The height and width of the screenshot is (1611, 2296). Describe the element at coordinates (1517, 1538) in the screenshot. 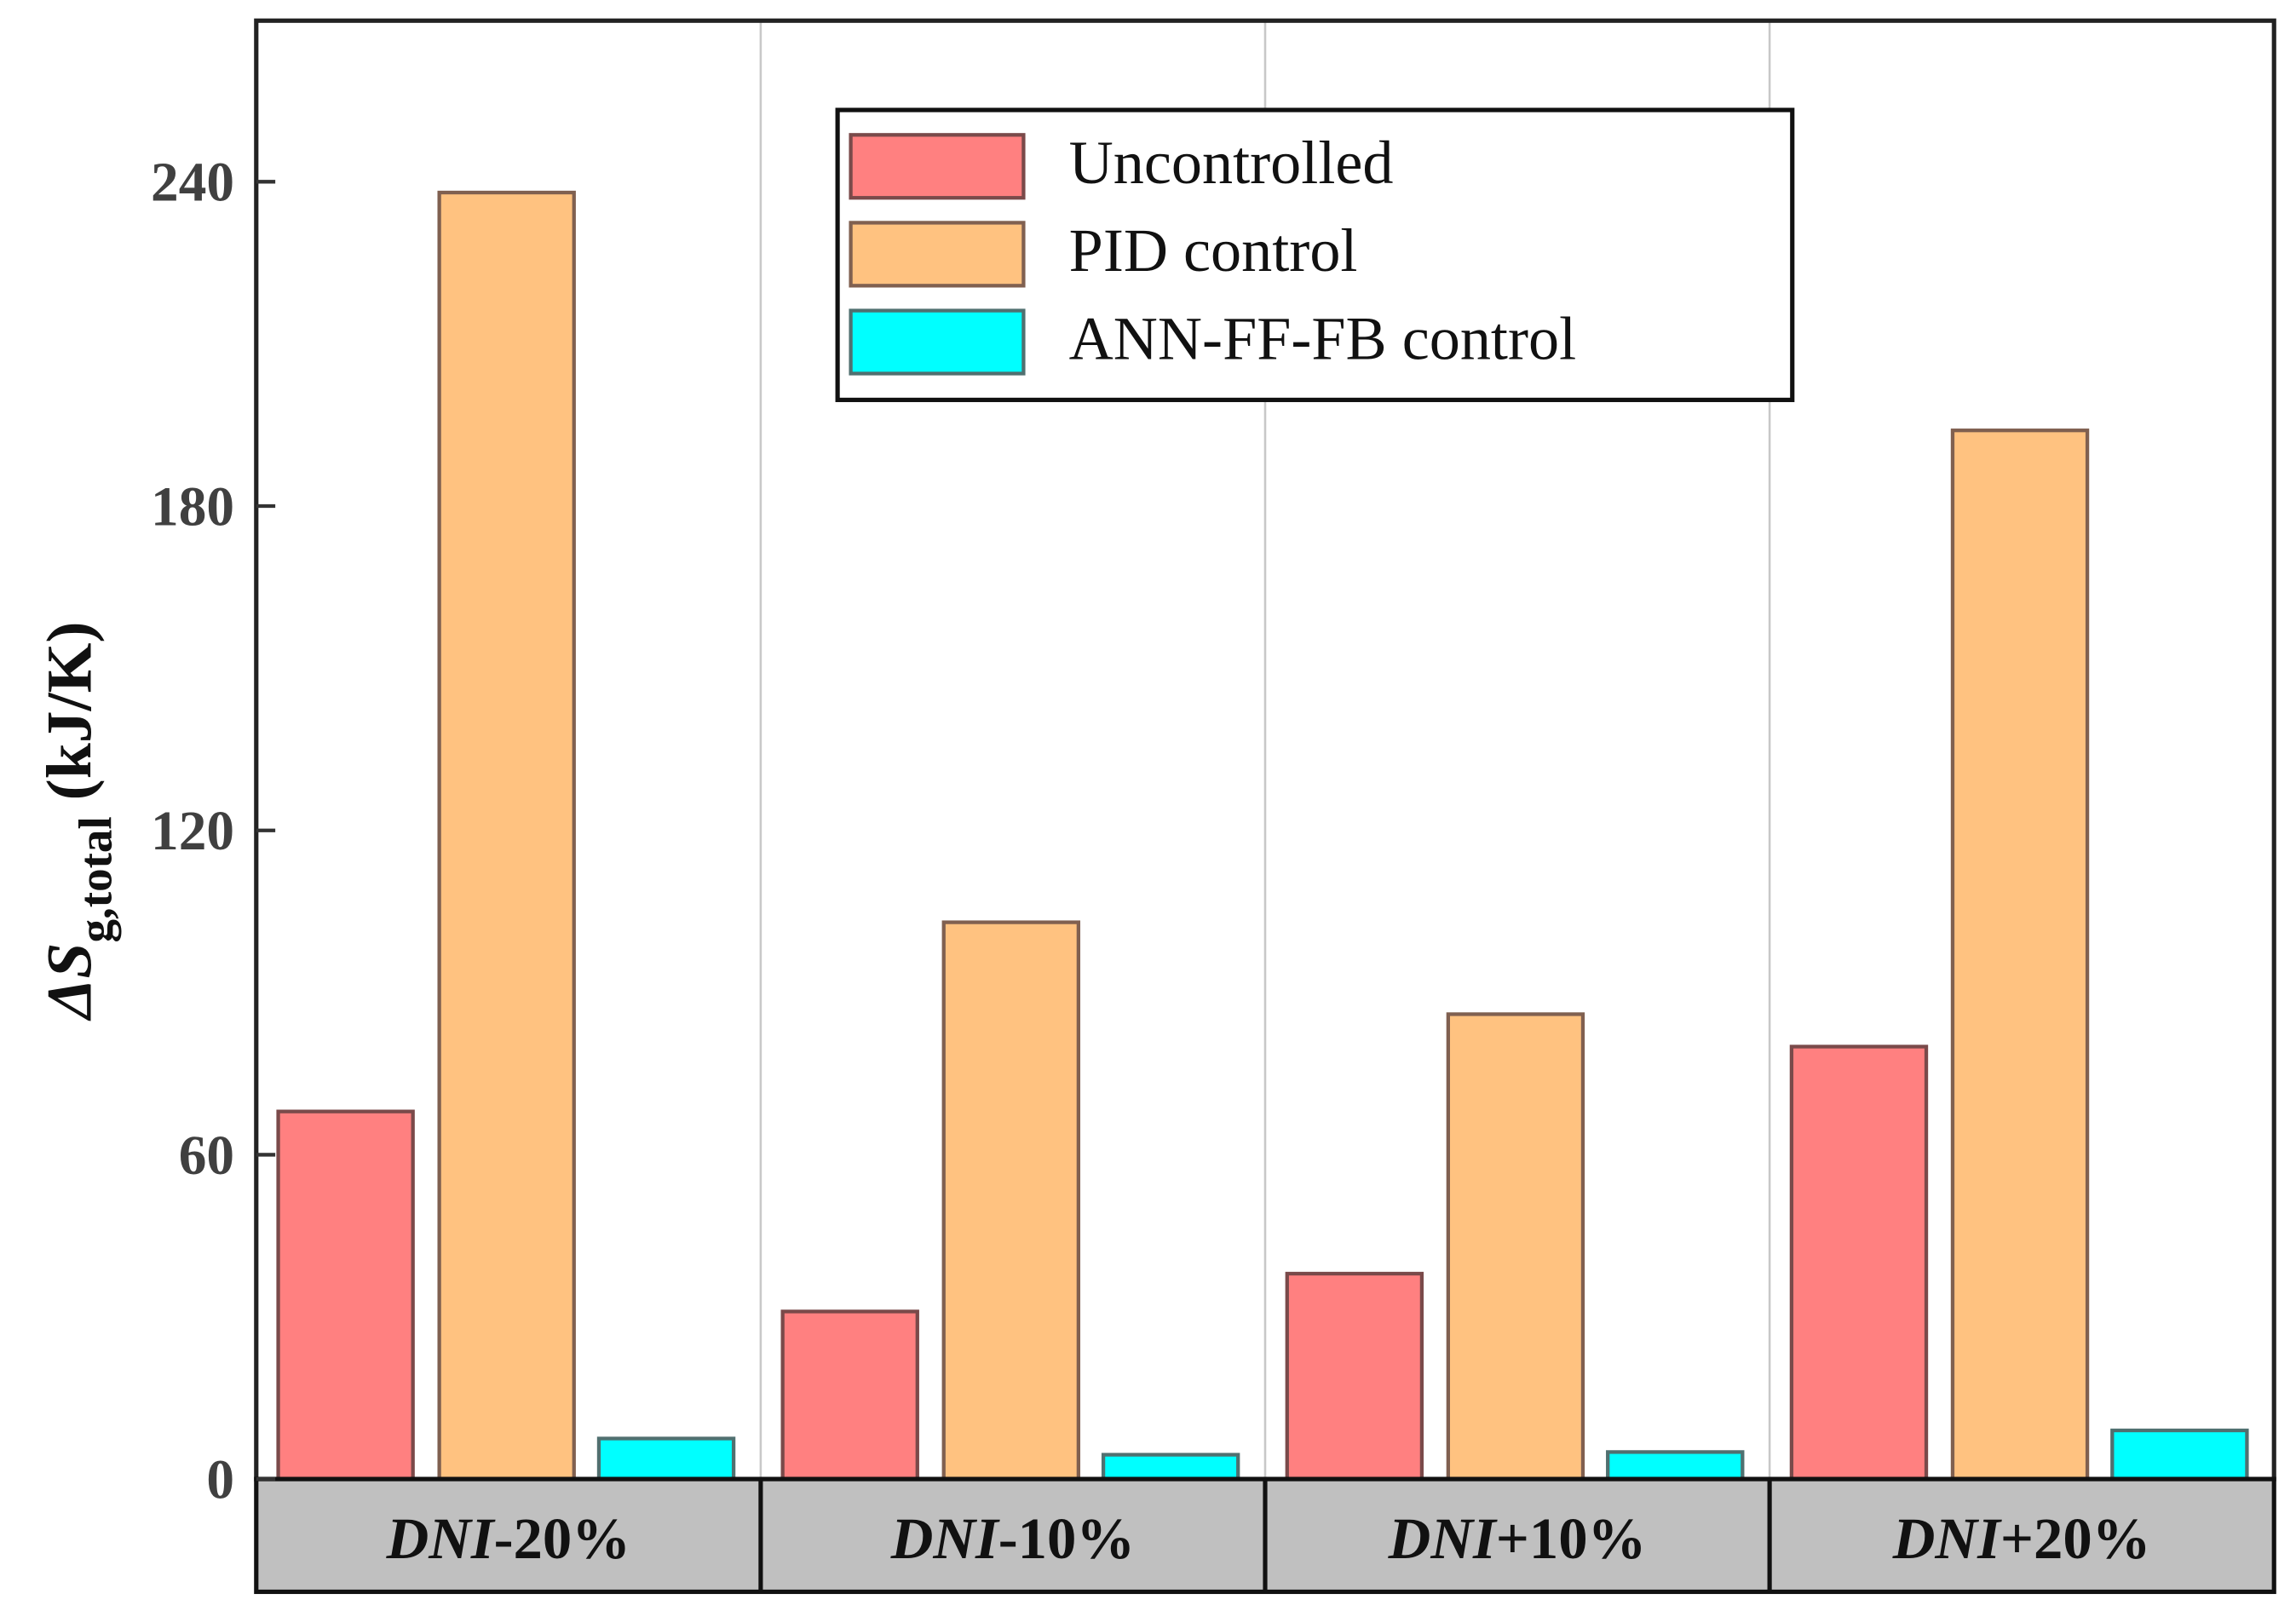

I see `category-label: DNI+10%` at that location.